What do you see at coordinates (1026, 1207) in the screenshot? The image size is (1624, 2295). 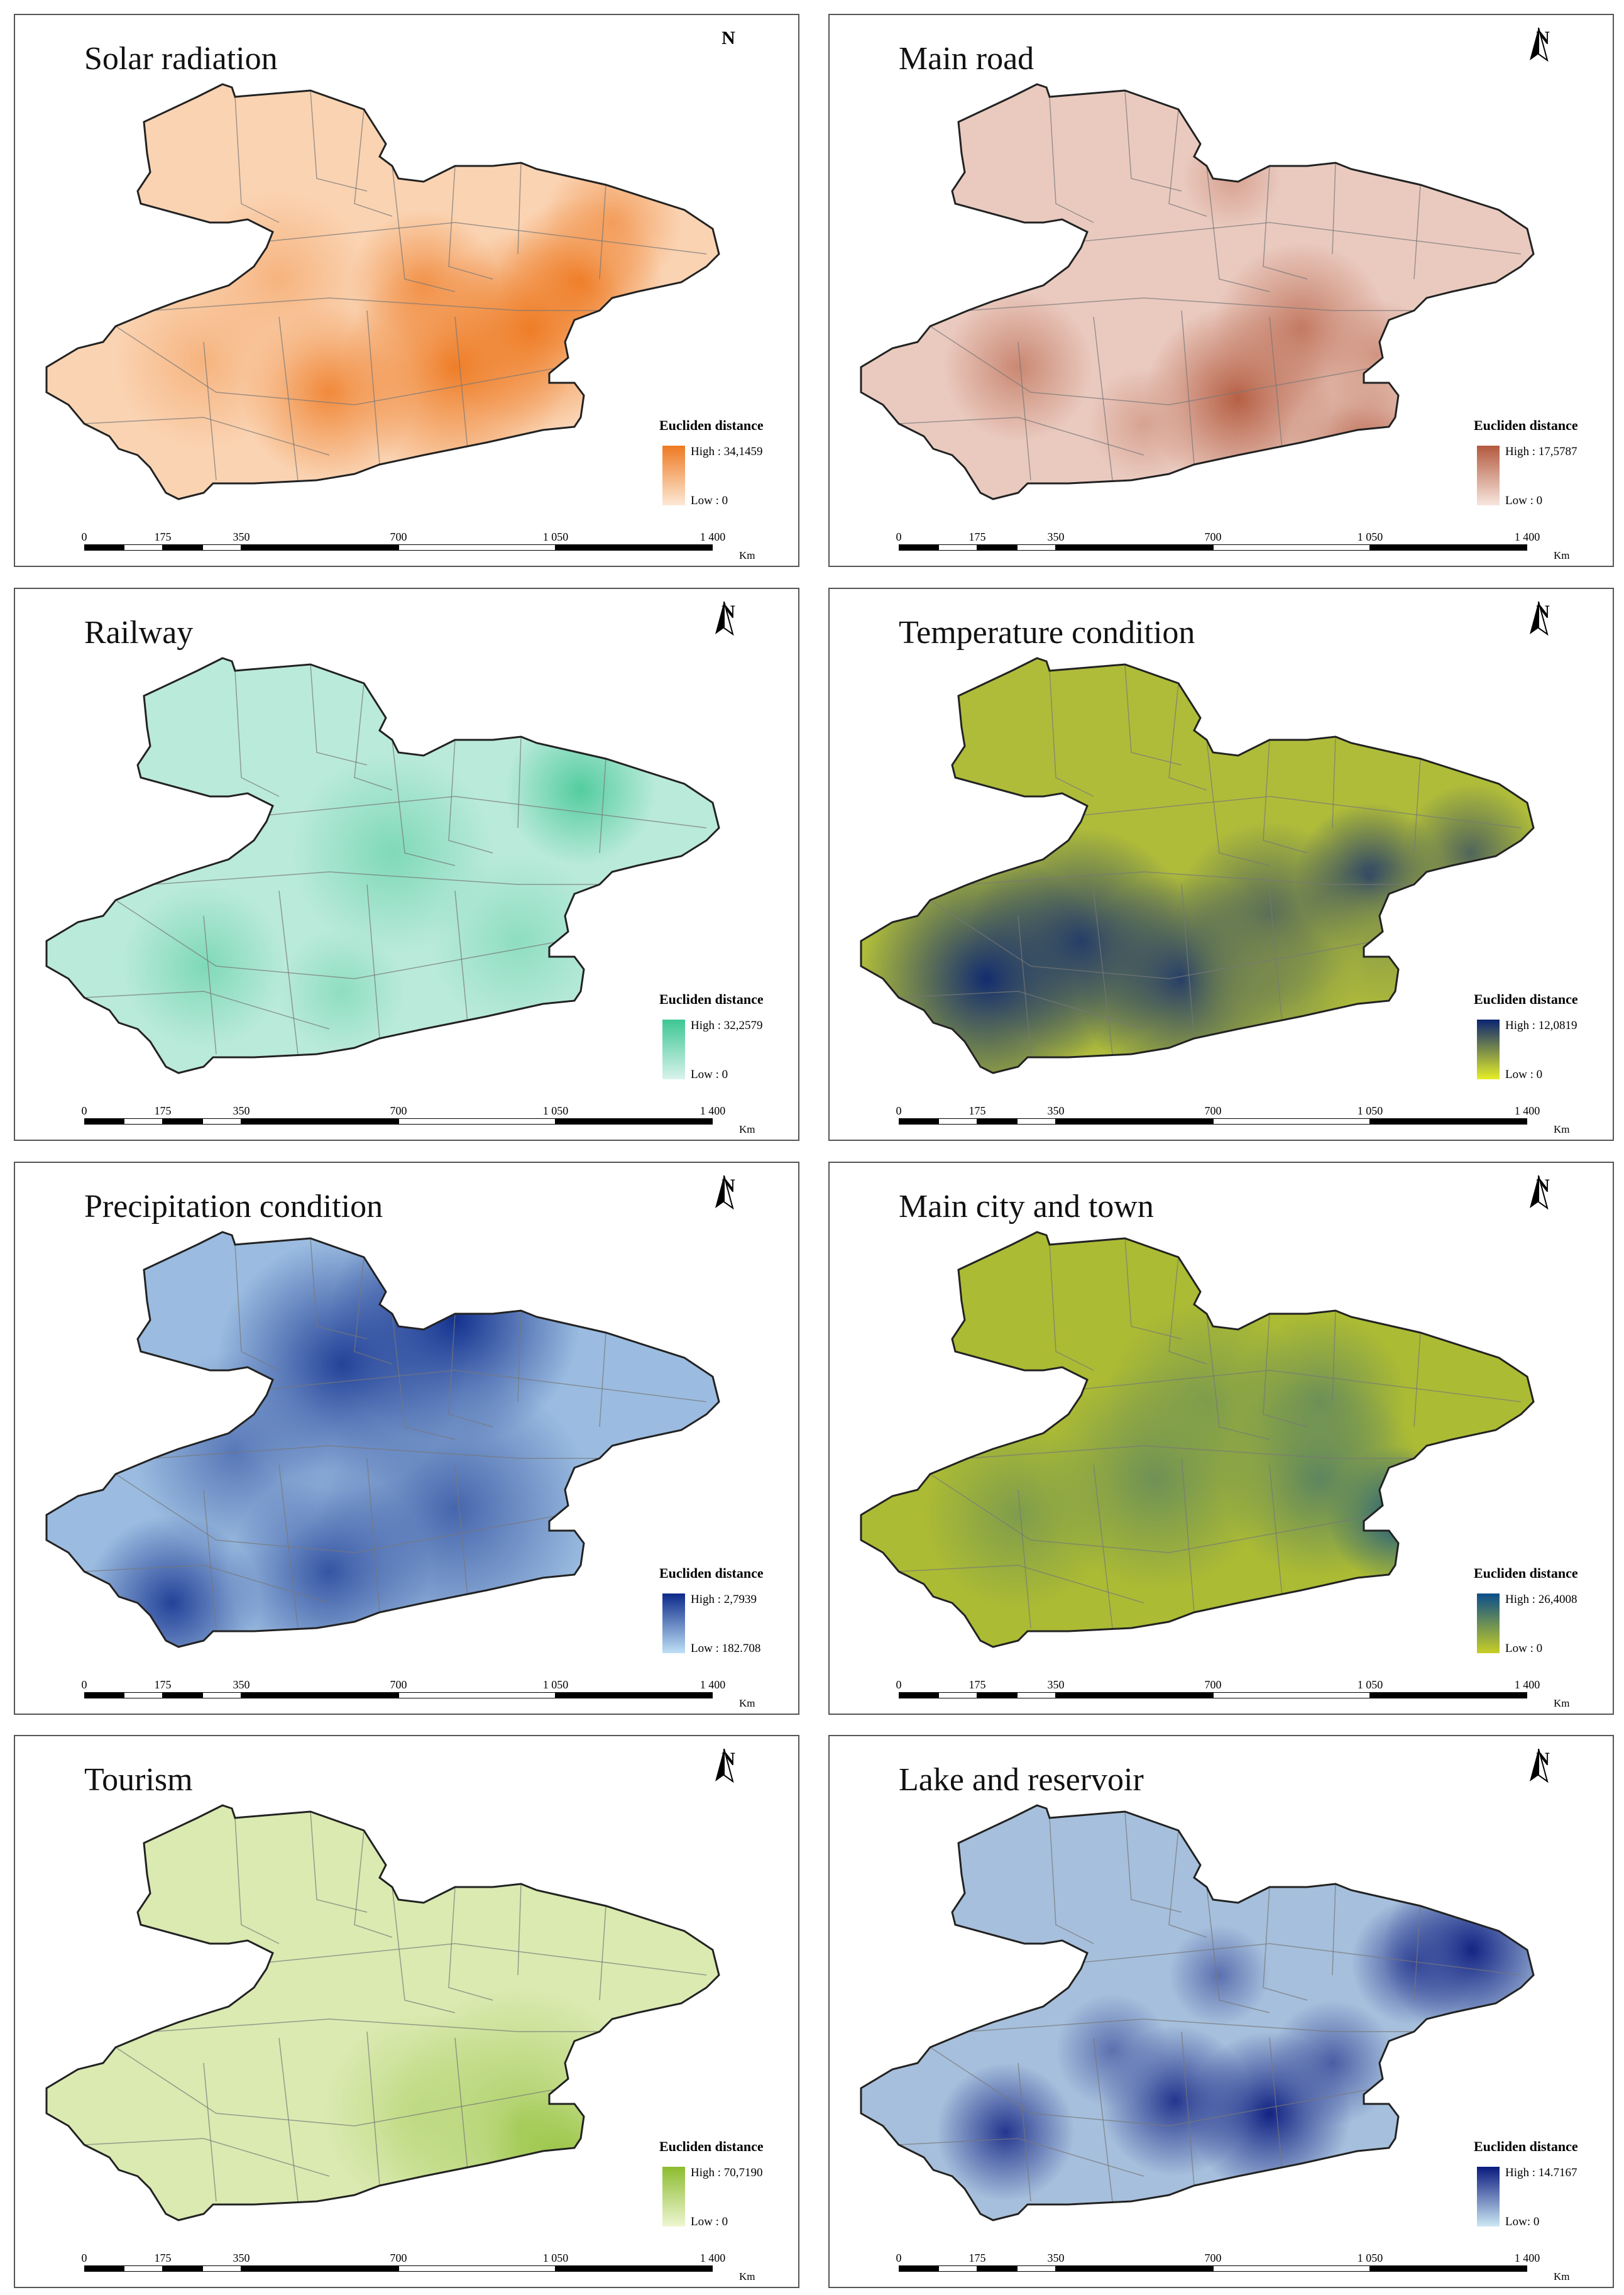 I see `map-title: Main city and town` at bounding box center [1026, 1207].